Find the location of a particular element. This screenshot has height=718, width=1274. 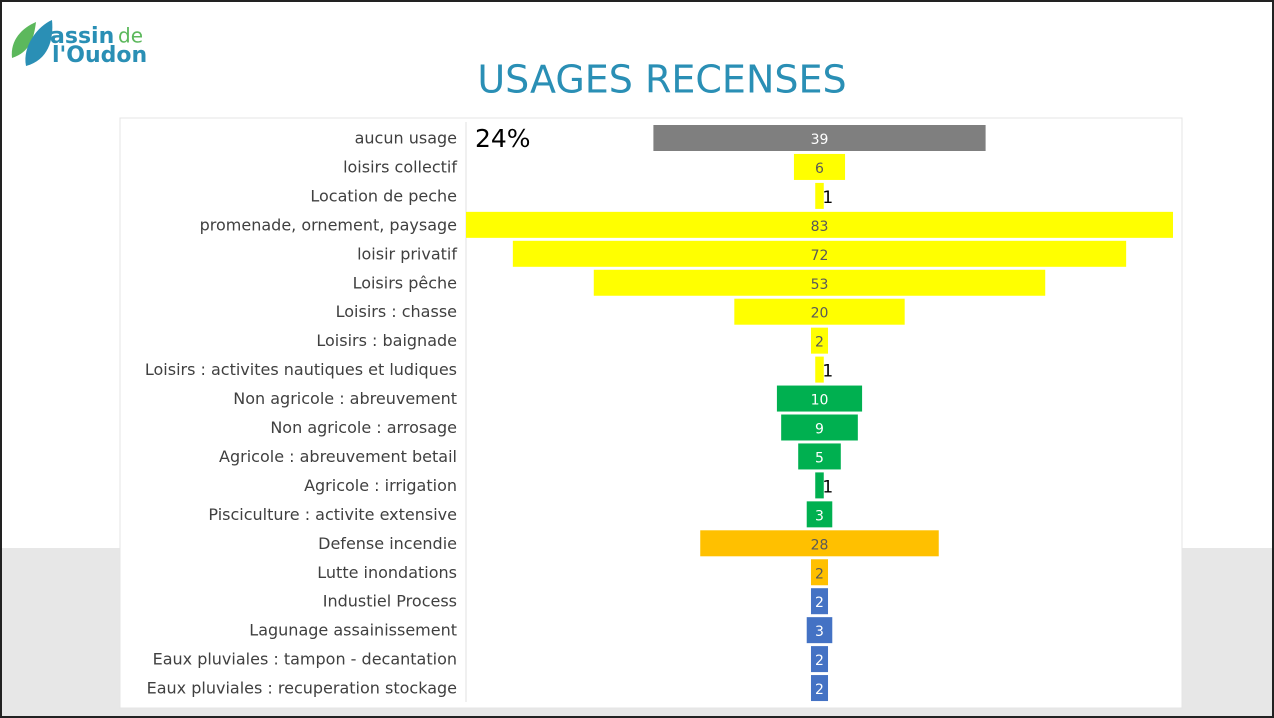

value-label: 10 is located at coordinates (820, 401).